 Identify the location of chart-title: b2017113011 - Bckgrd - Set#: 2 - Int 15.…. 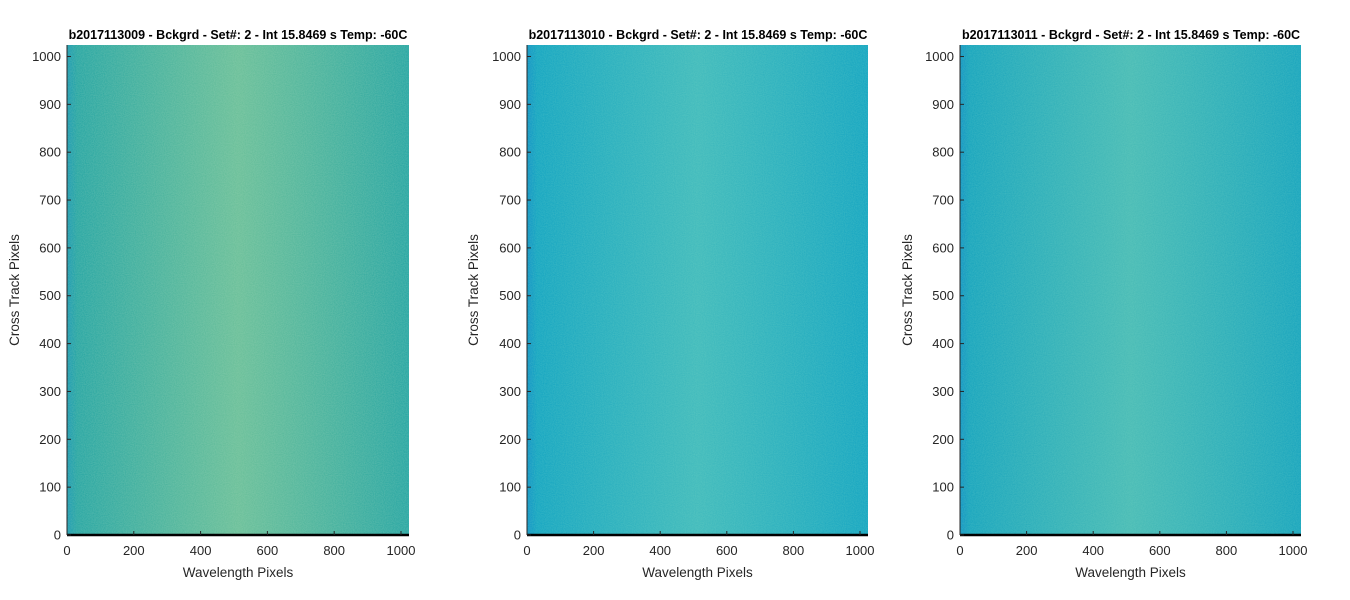
(1131, 35).